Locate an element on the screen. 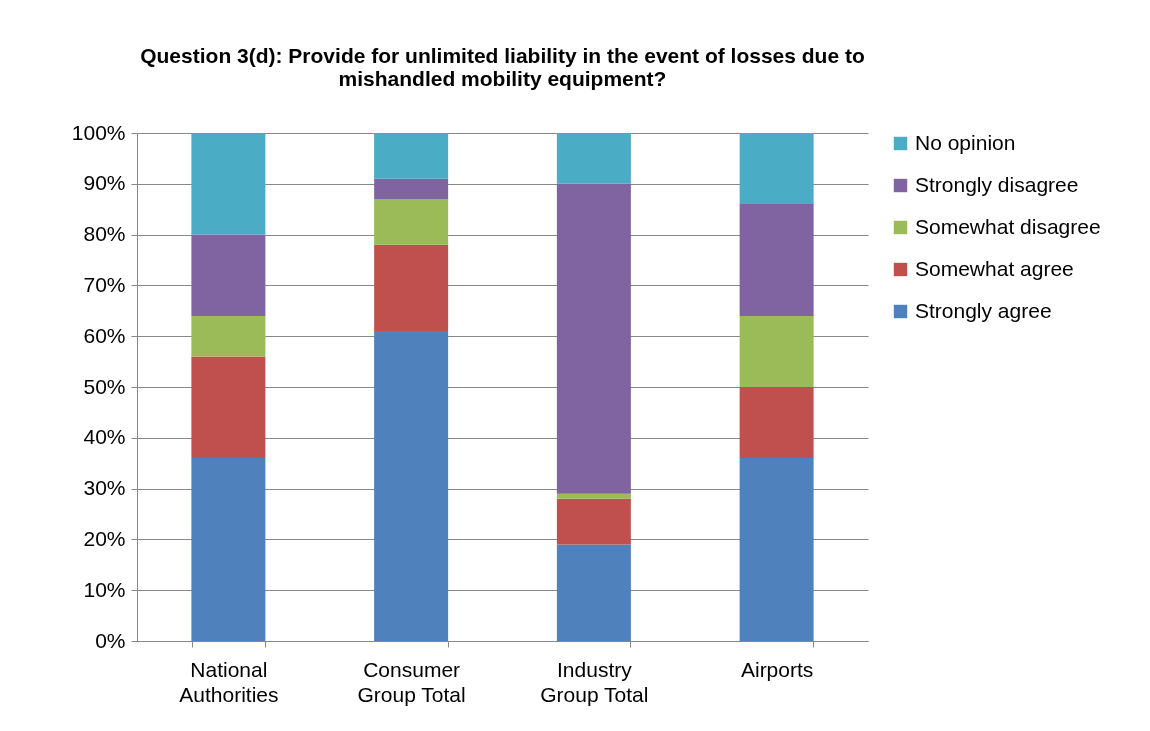  x-tick-label: Consumer Group Total is located at coordinates (411, 681).